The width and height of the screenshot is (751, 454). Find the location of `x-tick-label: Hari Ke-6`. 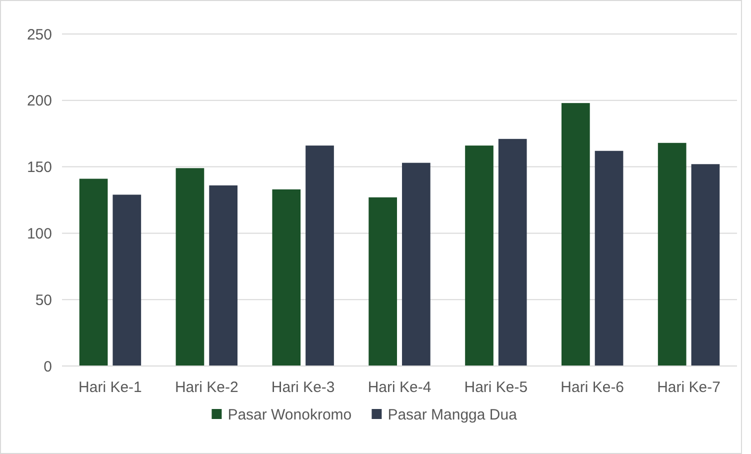

x-tick-label: Hari Ke-6 is located at coordinates (592, 387).